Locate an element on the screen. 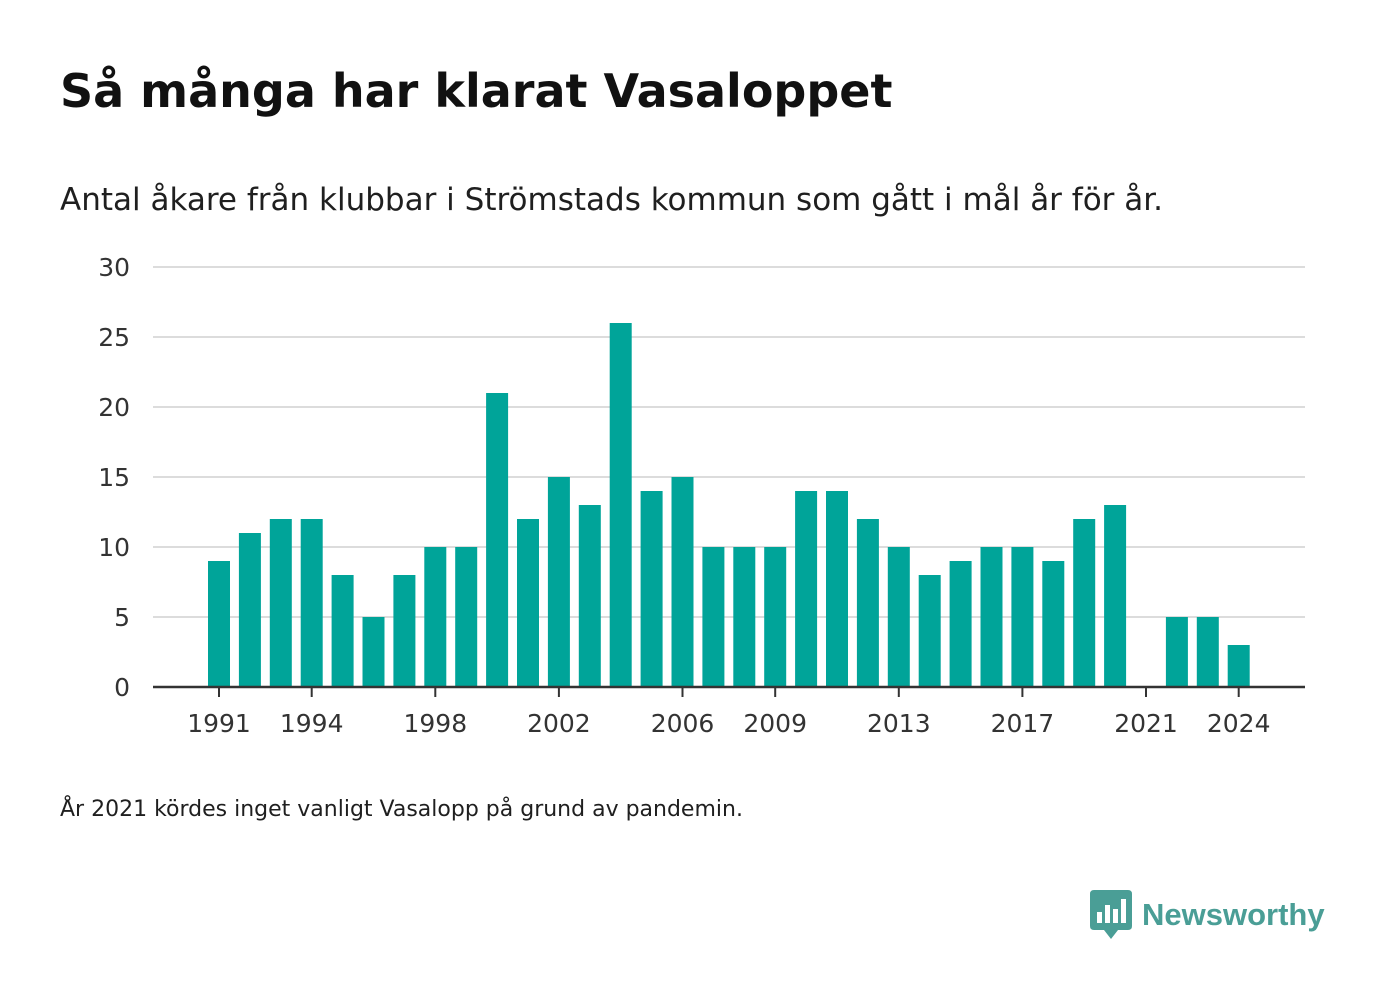 Image resolution: width=1400 pixels, height=1000 pixels. x-tick-label: 2024 is located at coordinates (1239, 723).